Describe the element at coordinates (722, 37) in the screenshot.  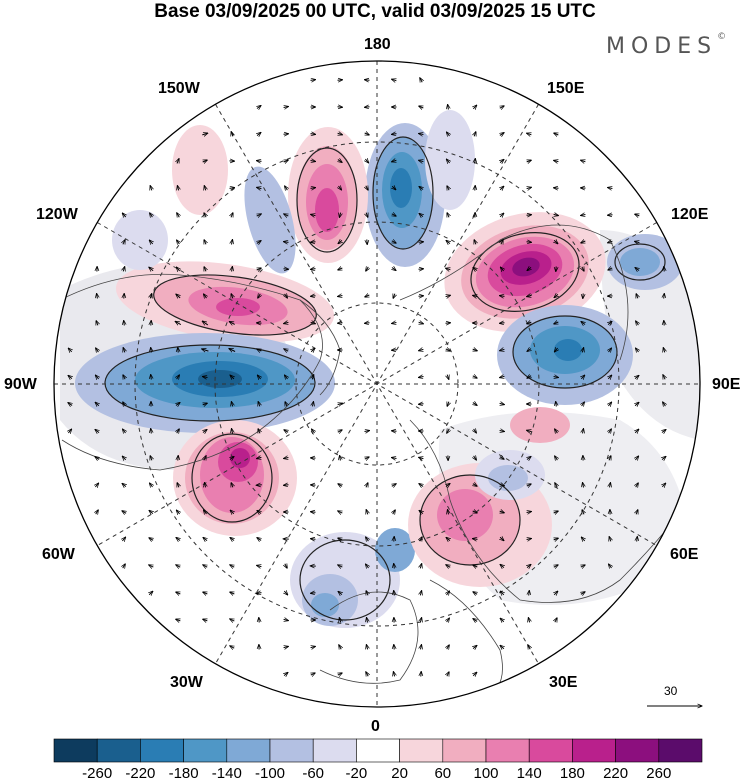
I see `copyright-mark: ©` at that location.